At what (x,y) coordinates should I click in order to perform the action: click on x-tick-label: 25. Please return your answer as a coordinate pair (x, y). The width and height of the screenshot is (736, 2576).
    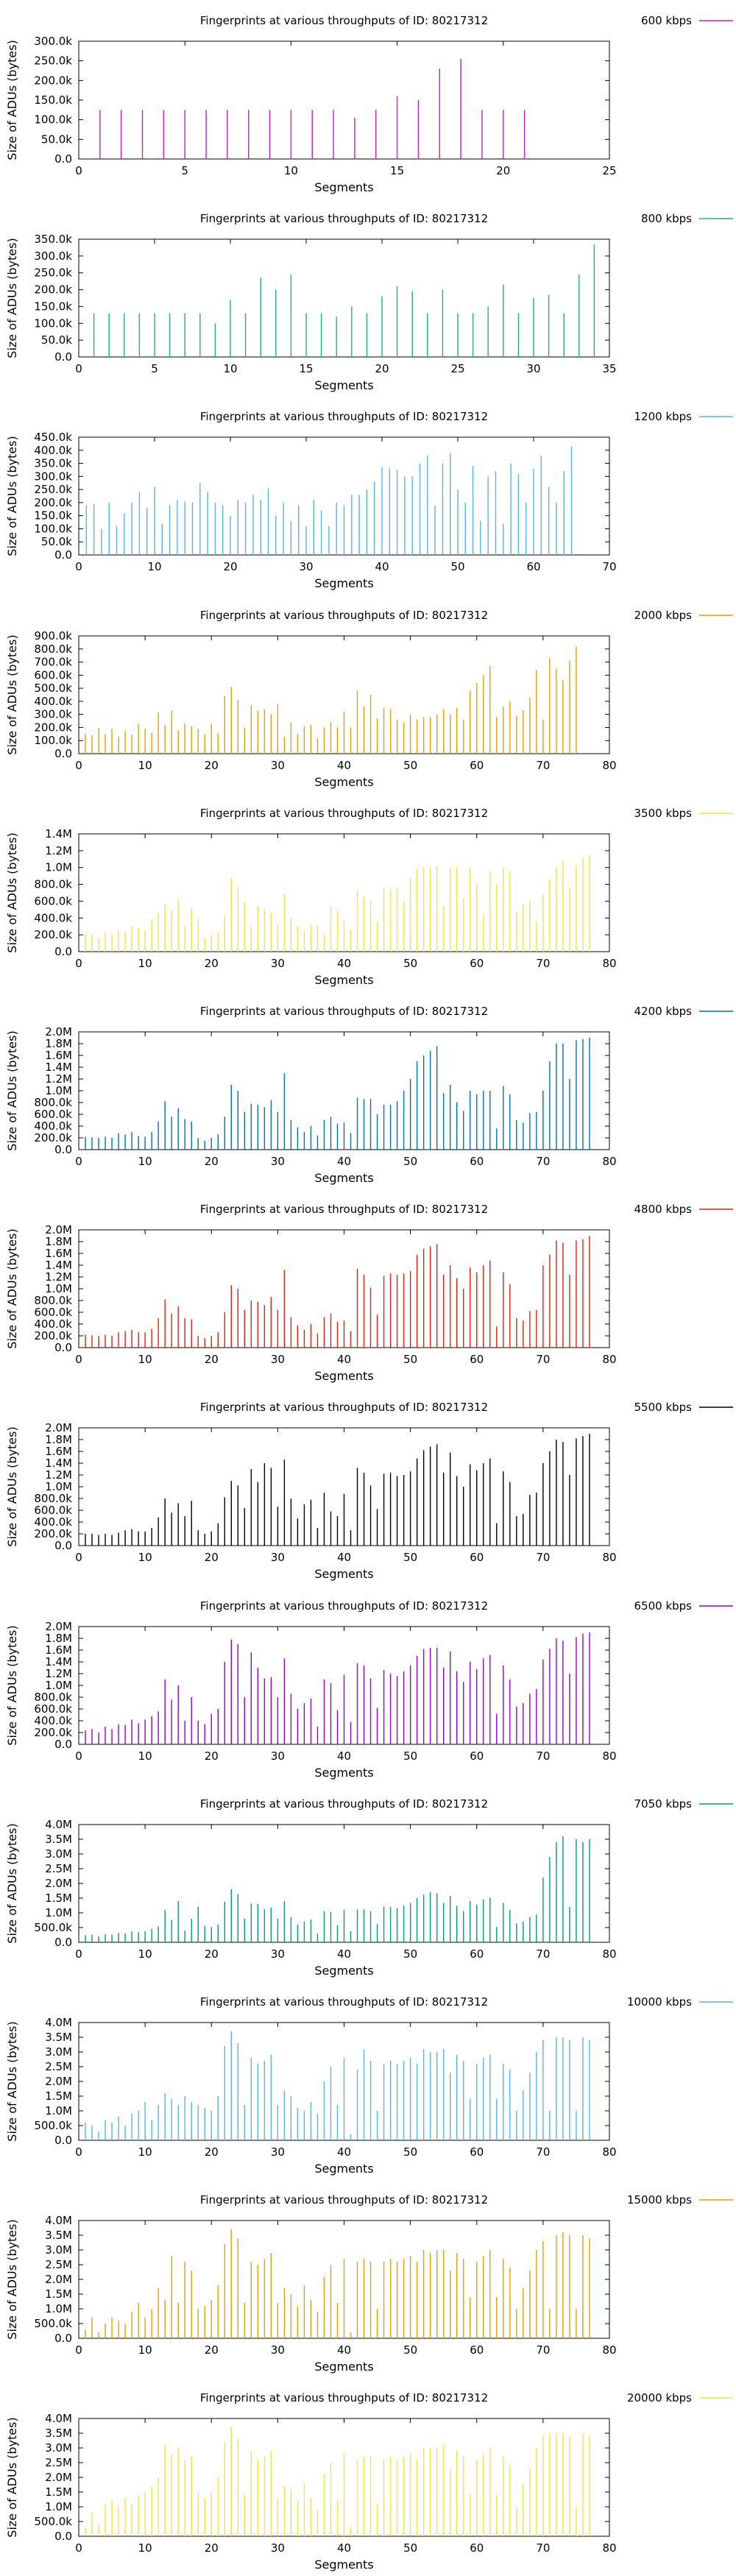
    Looking at the image, I should click on (609, 170).